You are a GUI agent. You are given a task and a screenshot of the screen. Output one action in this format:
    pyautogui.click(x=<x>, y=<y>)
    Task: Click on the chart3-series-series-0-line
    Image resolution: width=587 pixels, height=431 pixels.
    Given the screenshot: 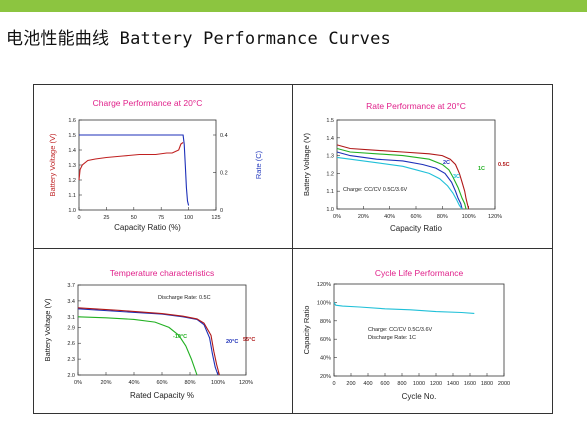 What is the action you would take?
    pyautogui.click(x=404, y=308)
    